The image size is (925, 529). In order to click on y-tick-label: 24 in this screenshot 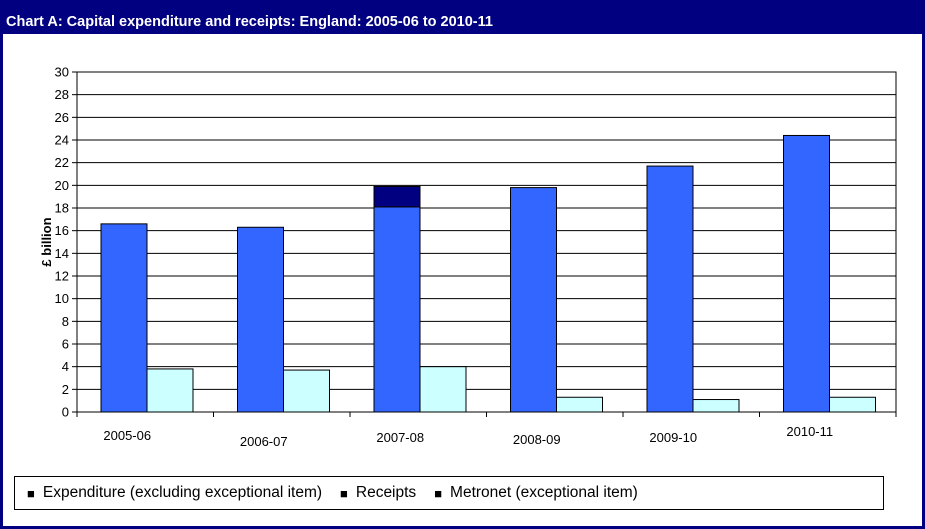, I will do `click(62, 140)`.